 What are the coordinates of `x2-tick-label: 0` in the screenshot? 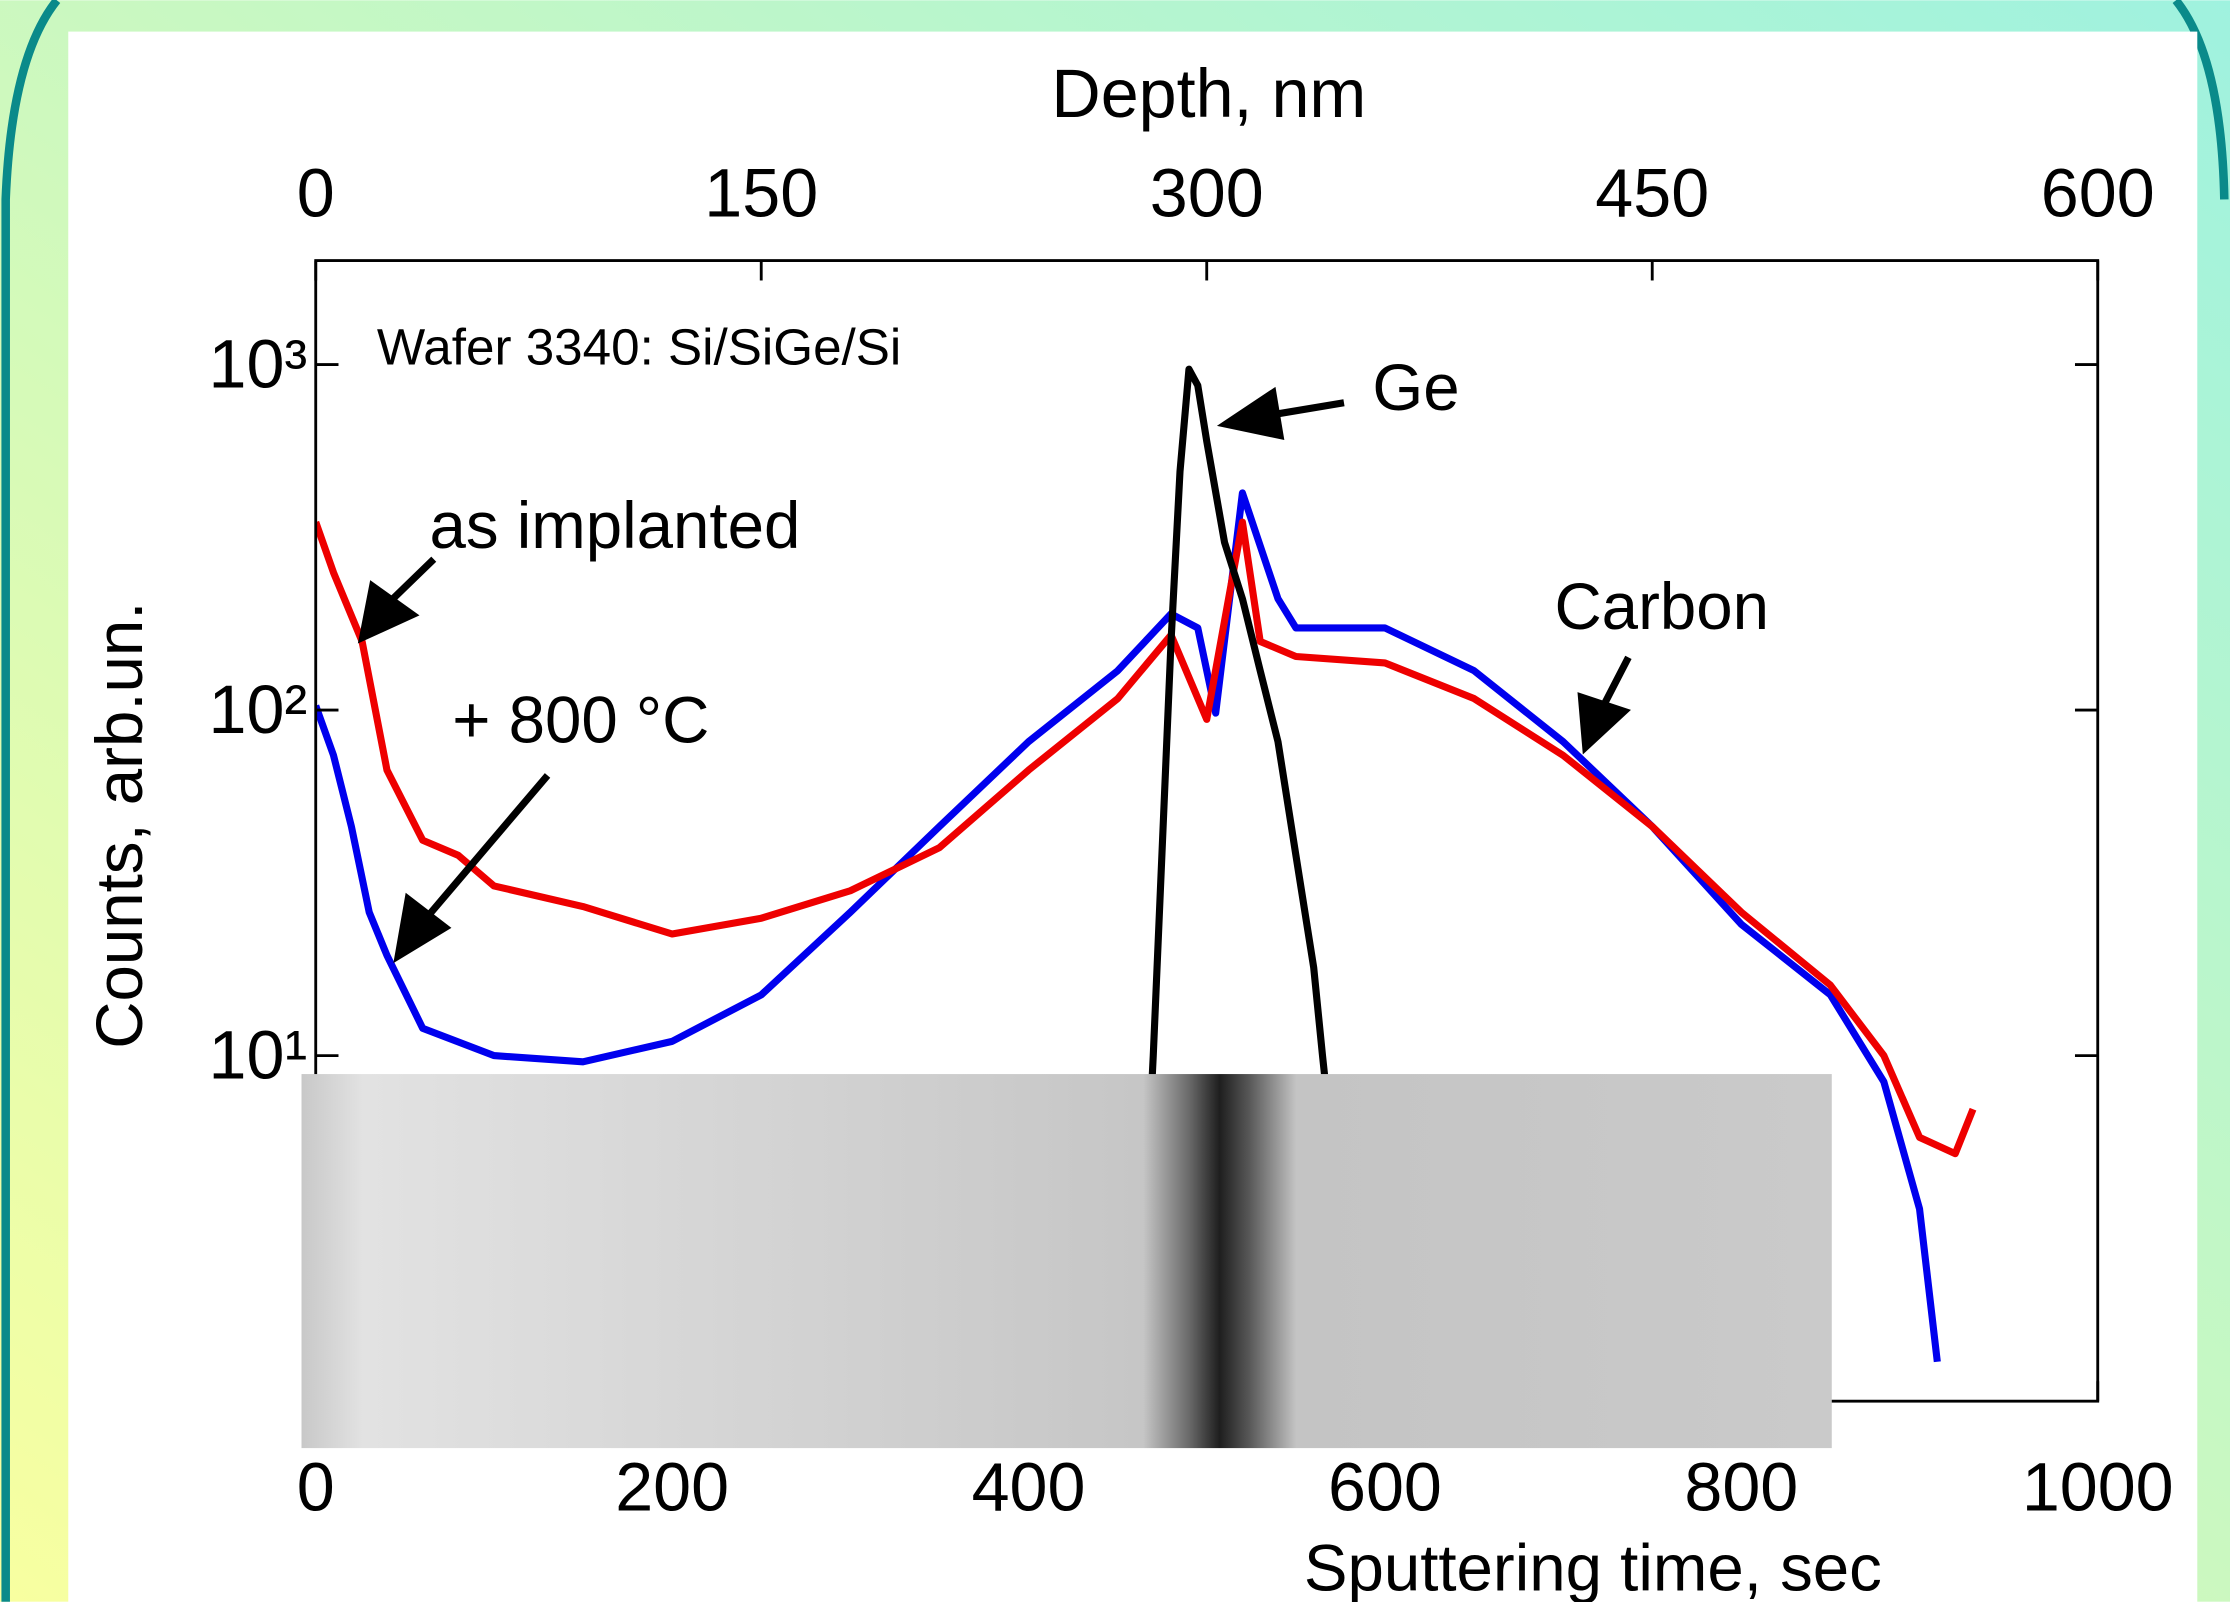 It's located at (316, 193).